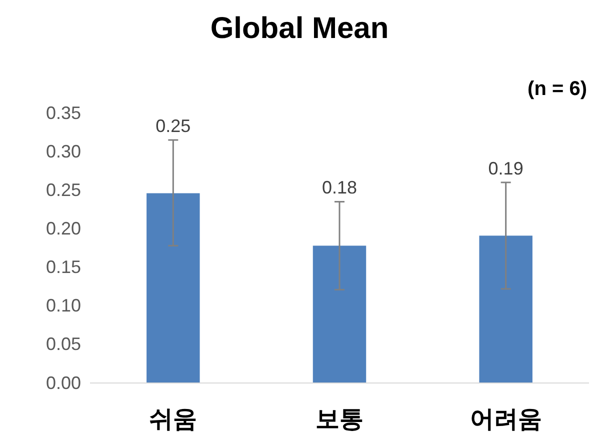 This screenshot has height=442, width=599. I want to click on y-tick-label: 0.00, so click(63, 382).